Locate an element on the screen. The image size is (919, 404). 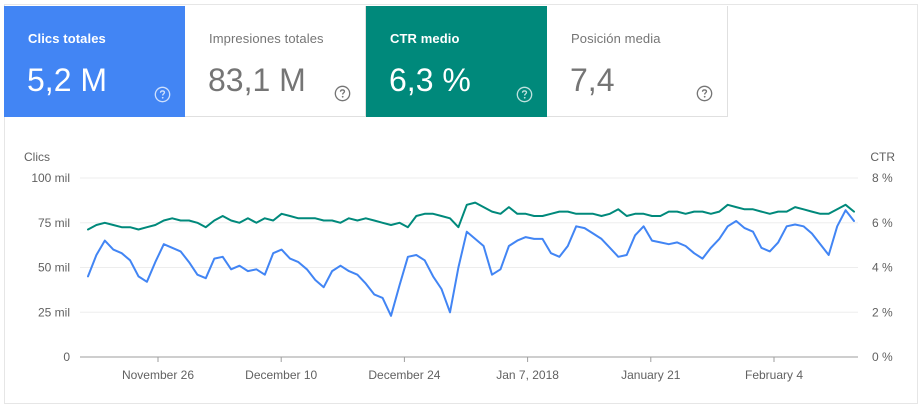
x-tick-label: December 24 is located at coordinates (404, 375).